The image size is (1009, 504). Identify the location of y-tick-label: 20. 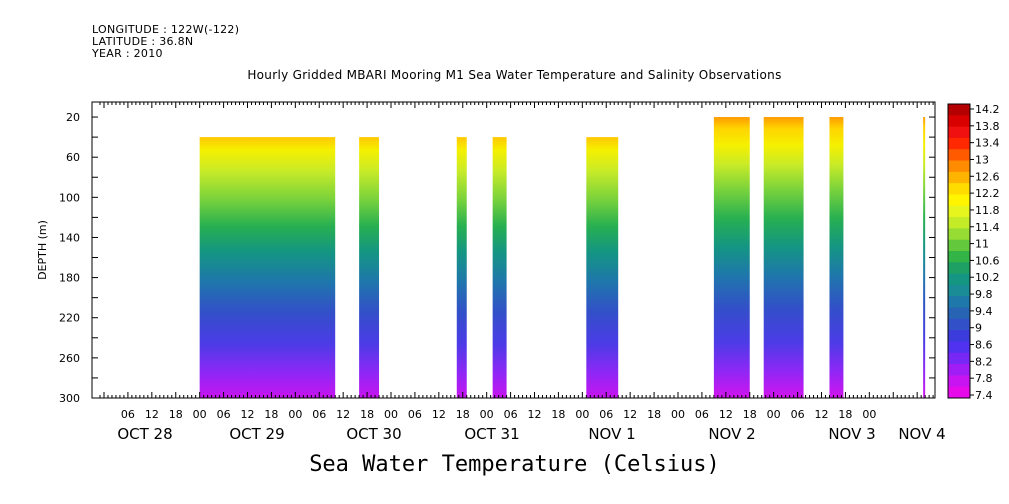
(73, 117).